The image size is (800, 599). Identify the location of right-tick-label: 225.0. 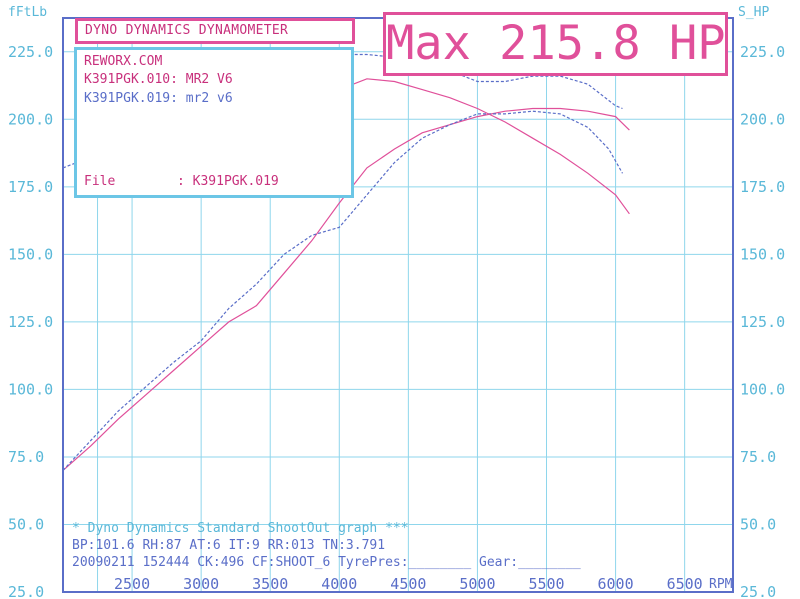
(762, 52).